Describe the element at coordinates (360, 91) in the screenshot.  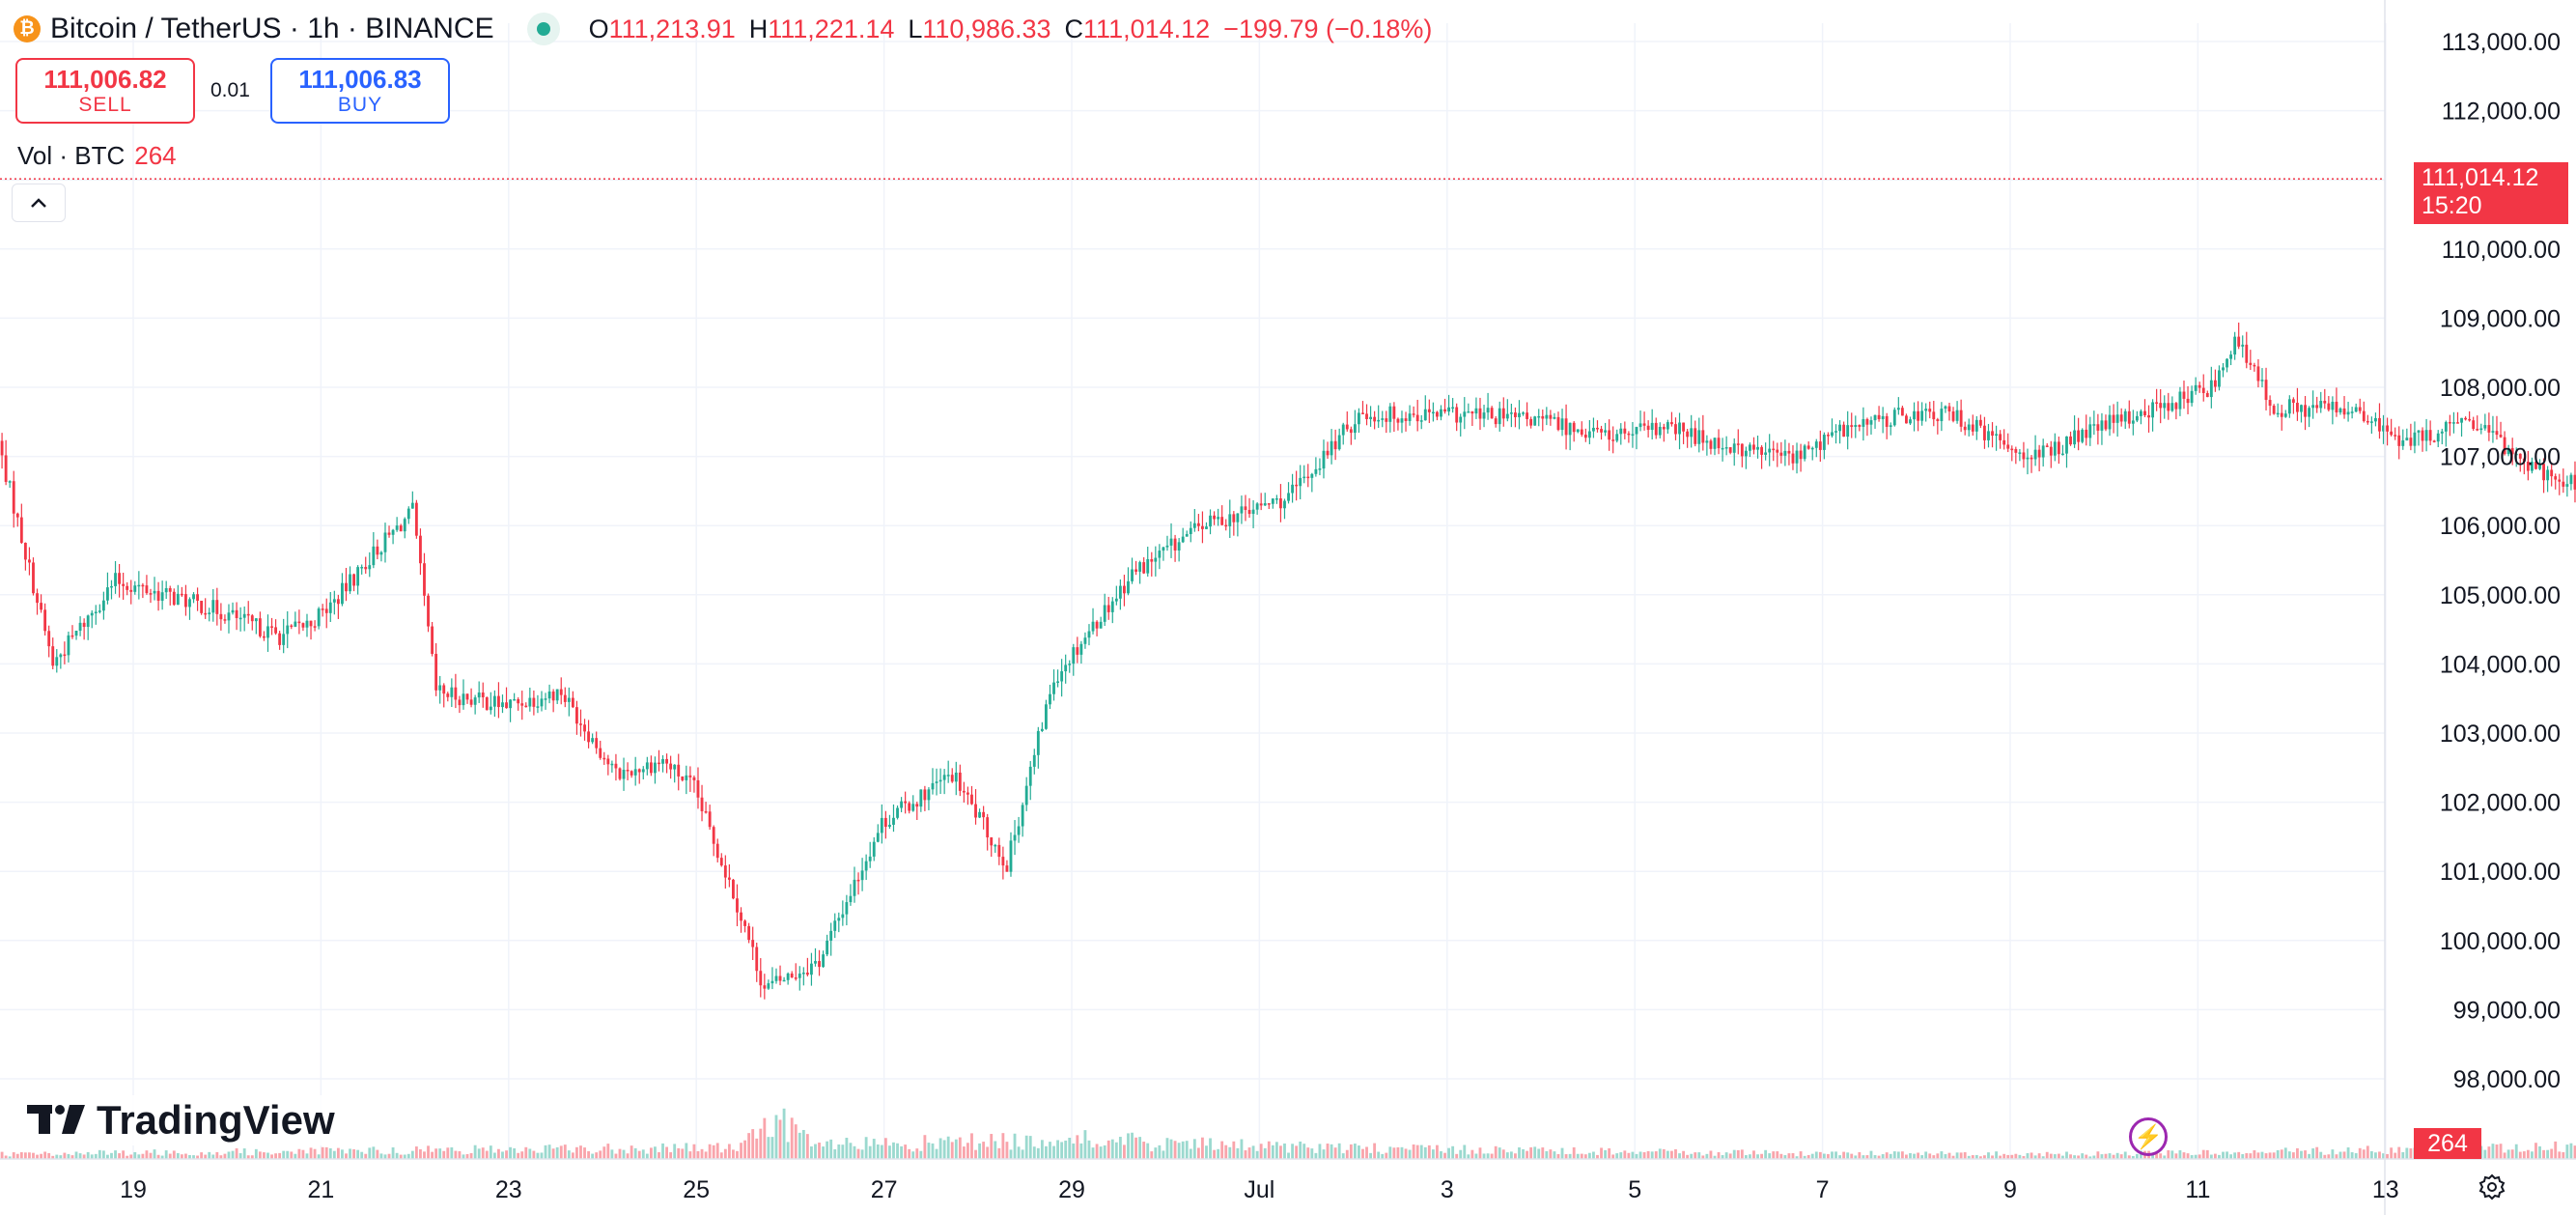
I see `buy-button: 111,006.83 BUY` at that location.